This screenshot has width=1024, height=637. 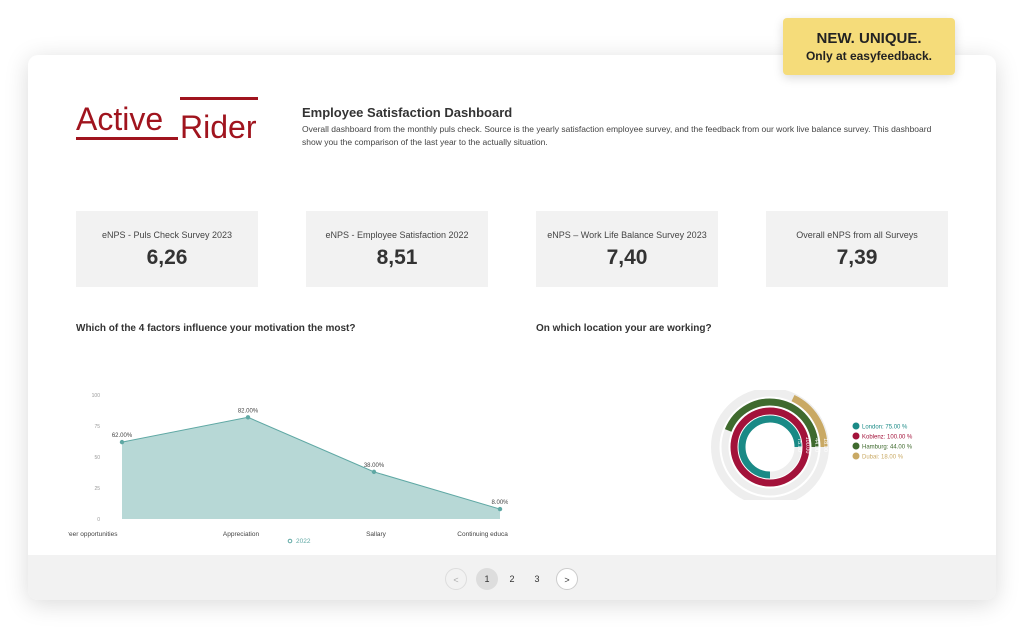 I want to click on page-title: Employee Satisfaction Dashboard, so click(x=407, y=112).